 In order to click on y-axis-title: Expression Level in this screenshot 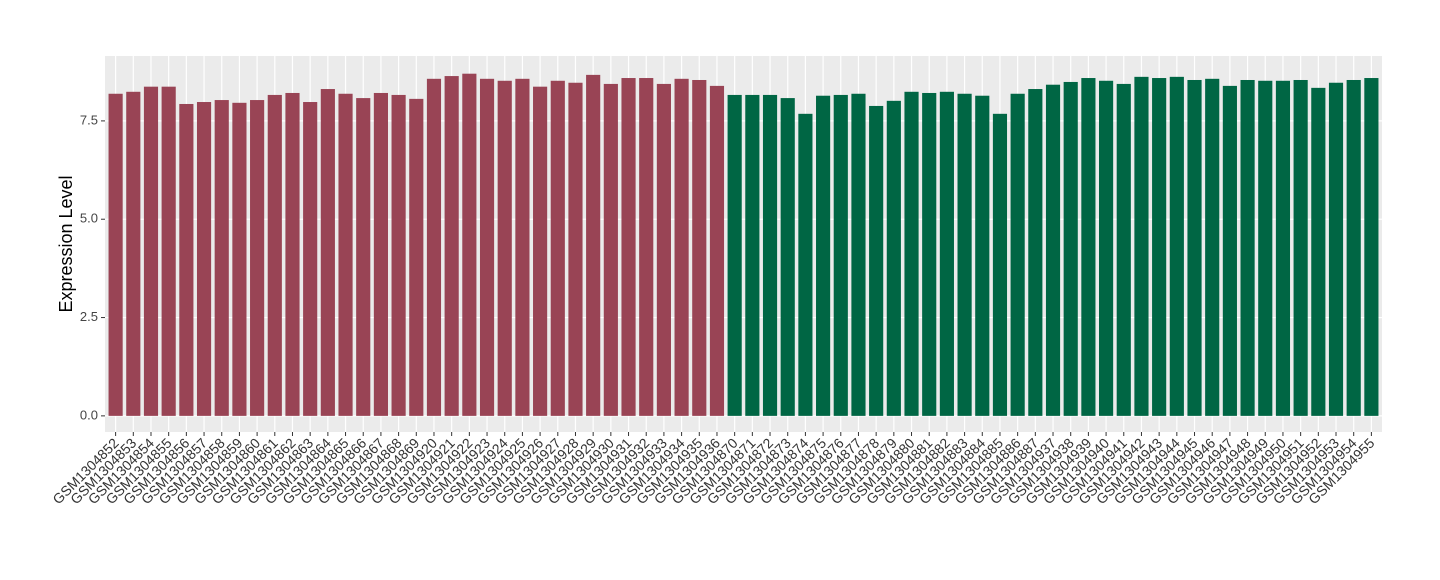, I will do `click(66, 243)`.